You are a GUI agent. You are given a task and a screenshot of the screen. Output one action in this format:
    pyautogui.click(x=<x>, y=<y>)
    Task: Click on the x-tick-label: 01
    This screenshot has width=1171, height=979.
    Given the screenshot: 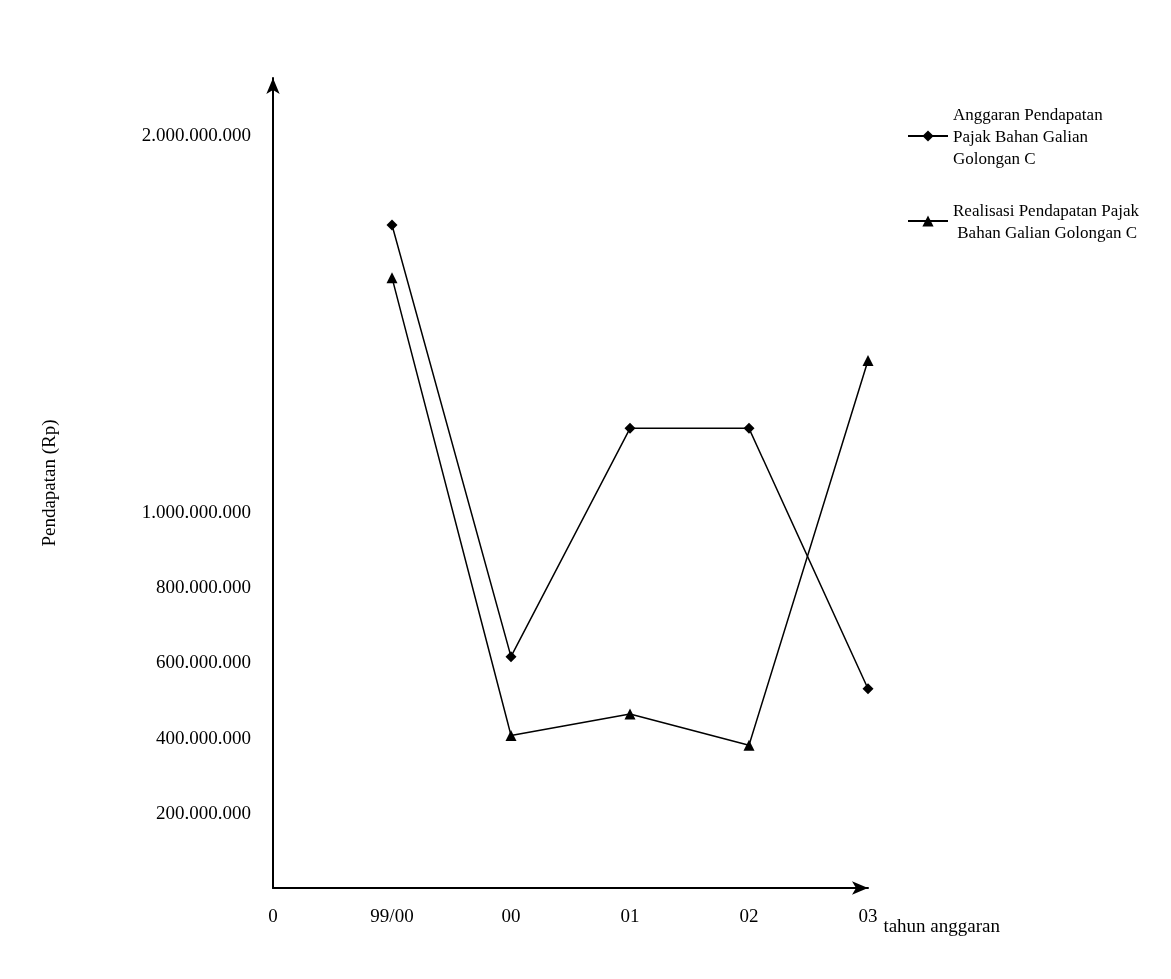 What is the action you would take?
    pyautogui.click(x=630, y=915)
    